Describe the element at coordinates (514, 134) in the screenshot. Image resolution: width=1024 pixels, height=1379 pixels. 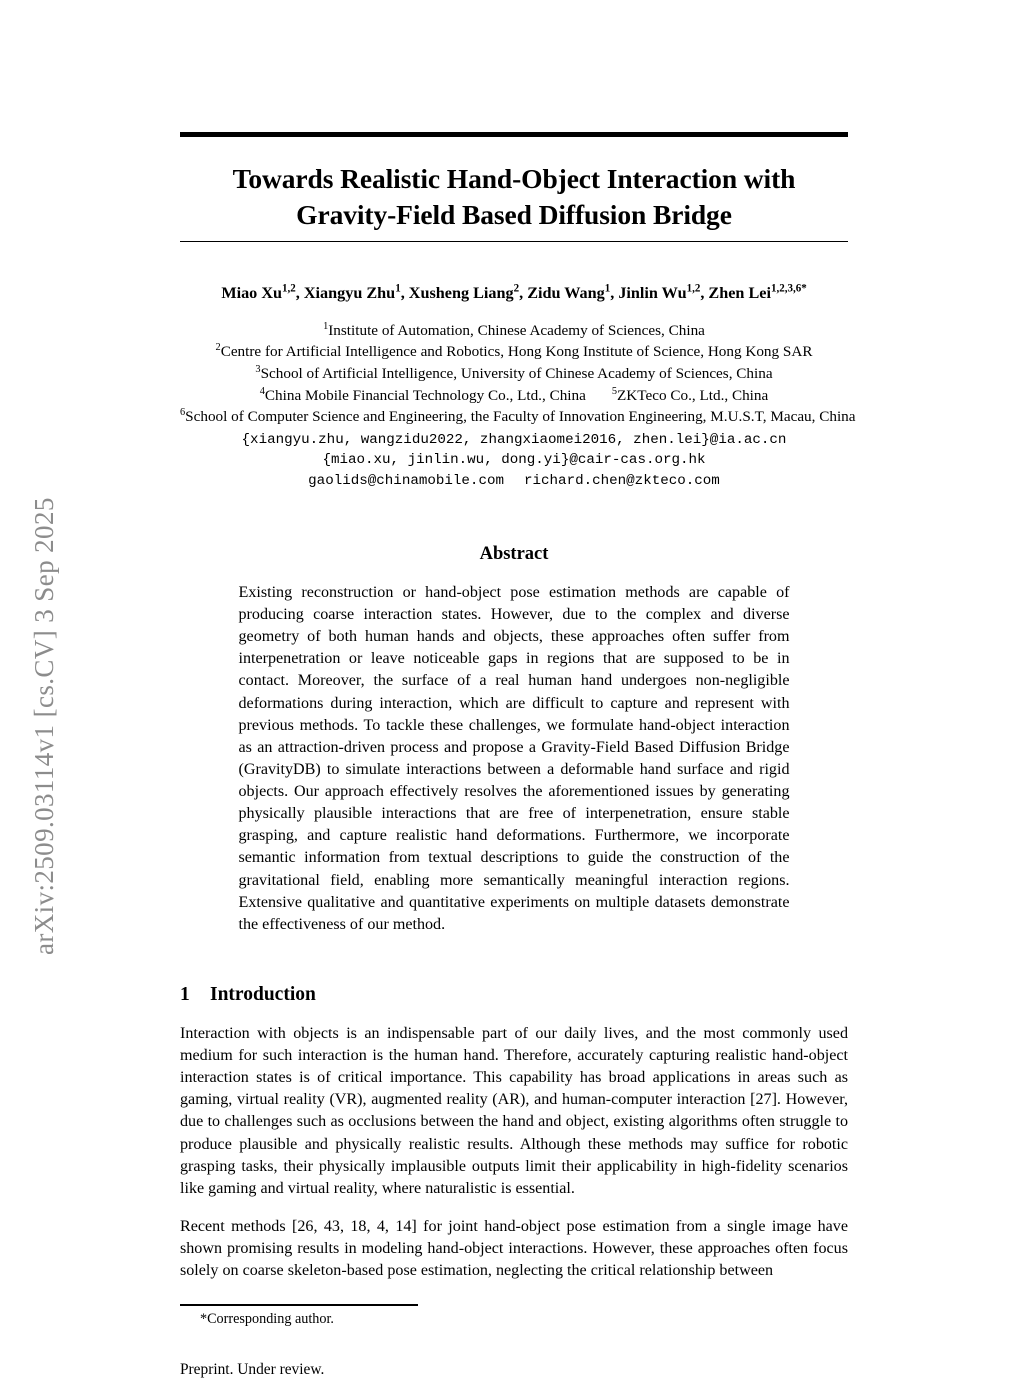
I see `title-rule-top` at that location.